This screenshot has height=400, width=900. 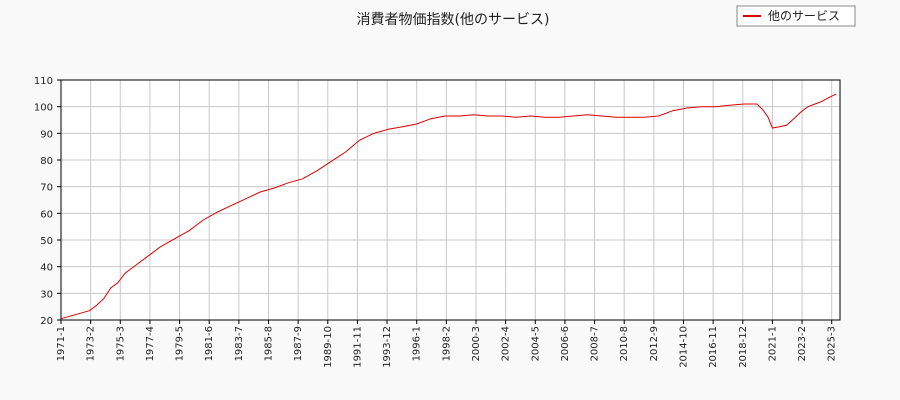 I want to click on y-tick-label: 100, so click(x=43, y=108).